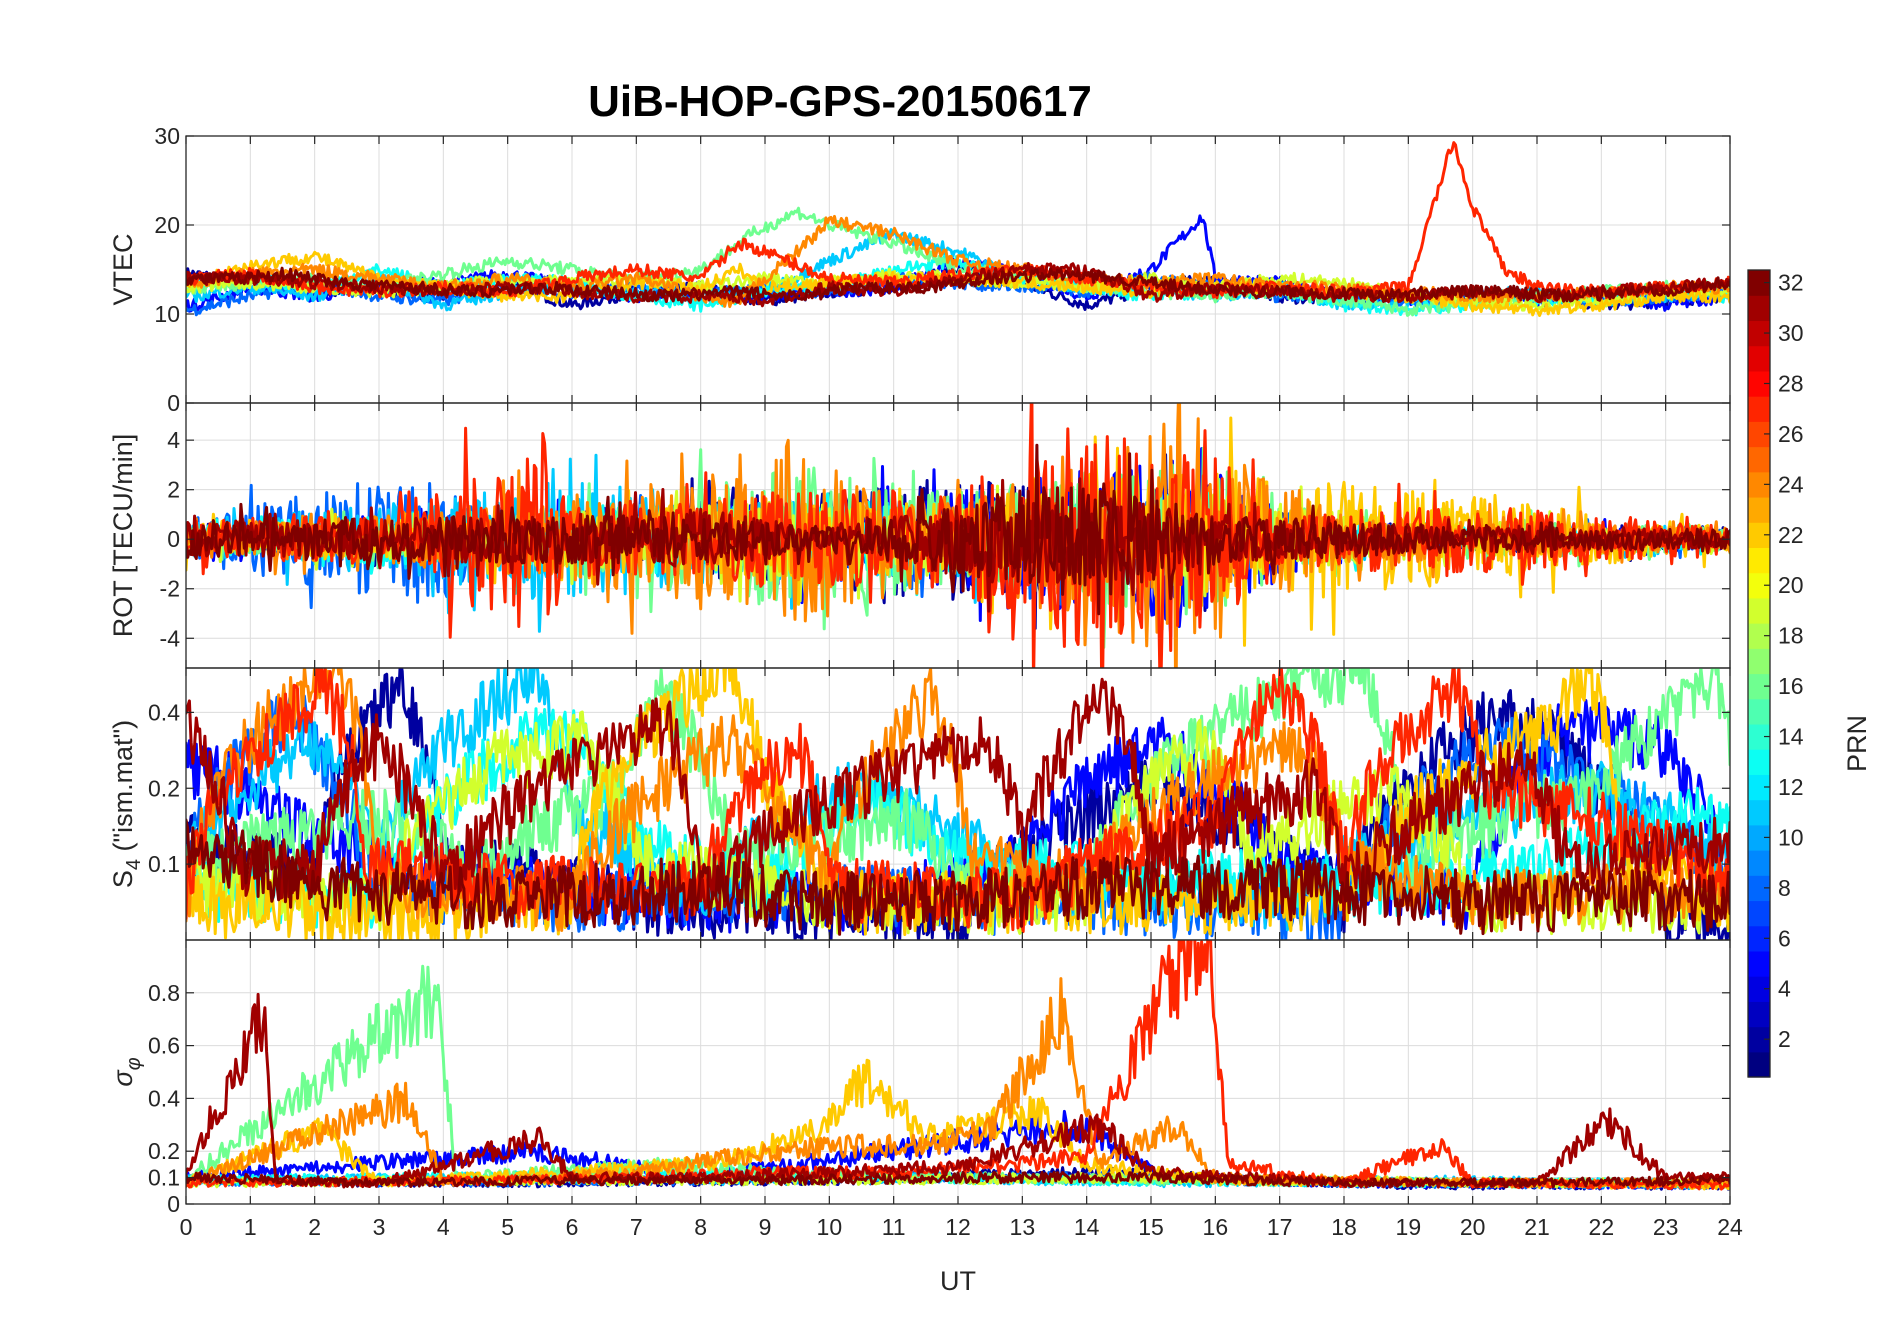 Image resolution: width=1902 pixels, height=1330 pixels. What do you see at coordinates (126, 1071) in the screenshot?
I see `y-axis-label: σφ` at bounding box center [126, 1071].